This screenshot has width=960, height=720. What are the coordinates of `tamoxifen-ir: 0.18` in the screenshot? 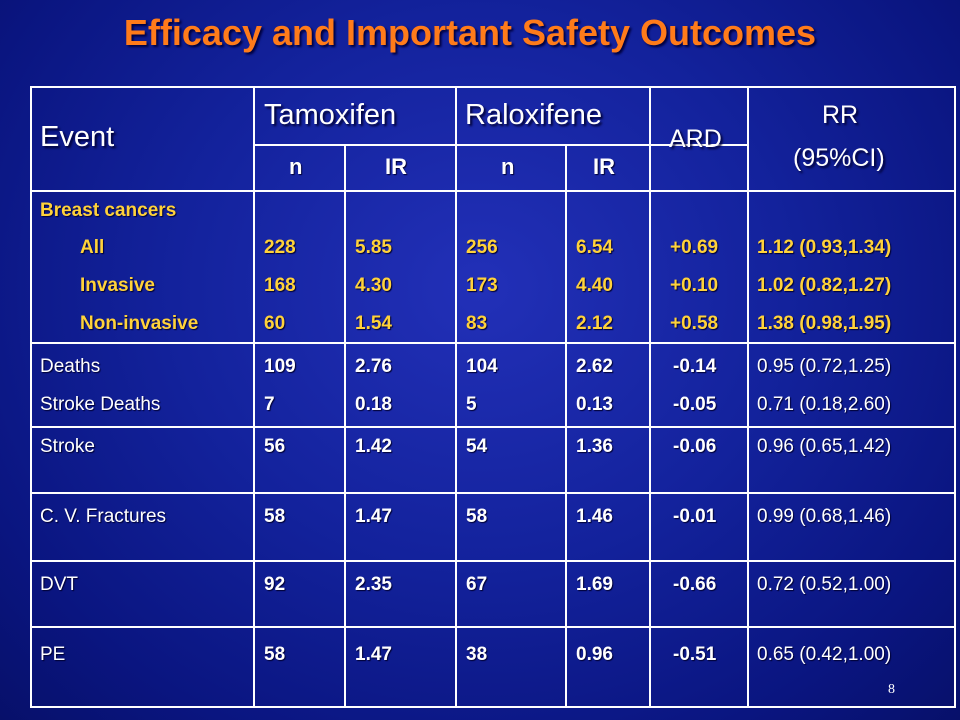 It's located at (373, 404).